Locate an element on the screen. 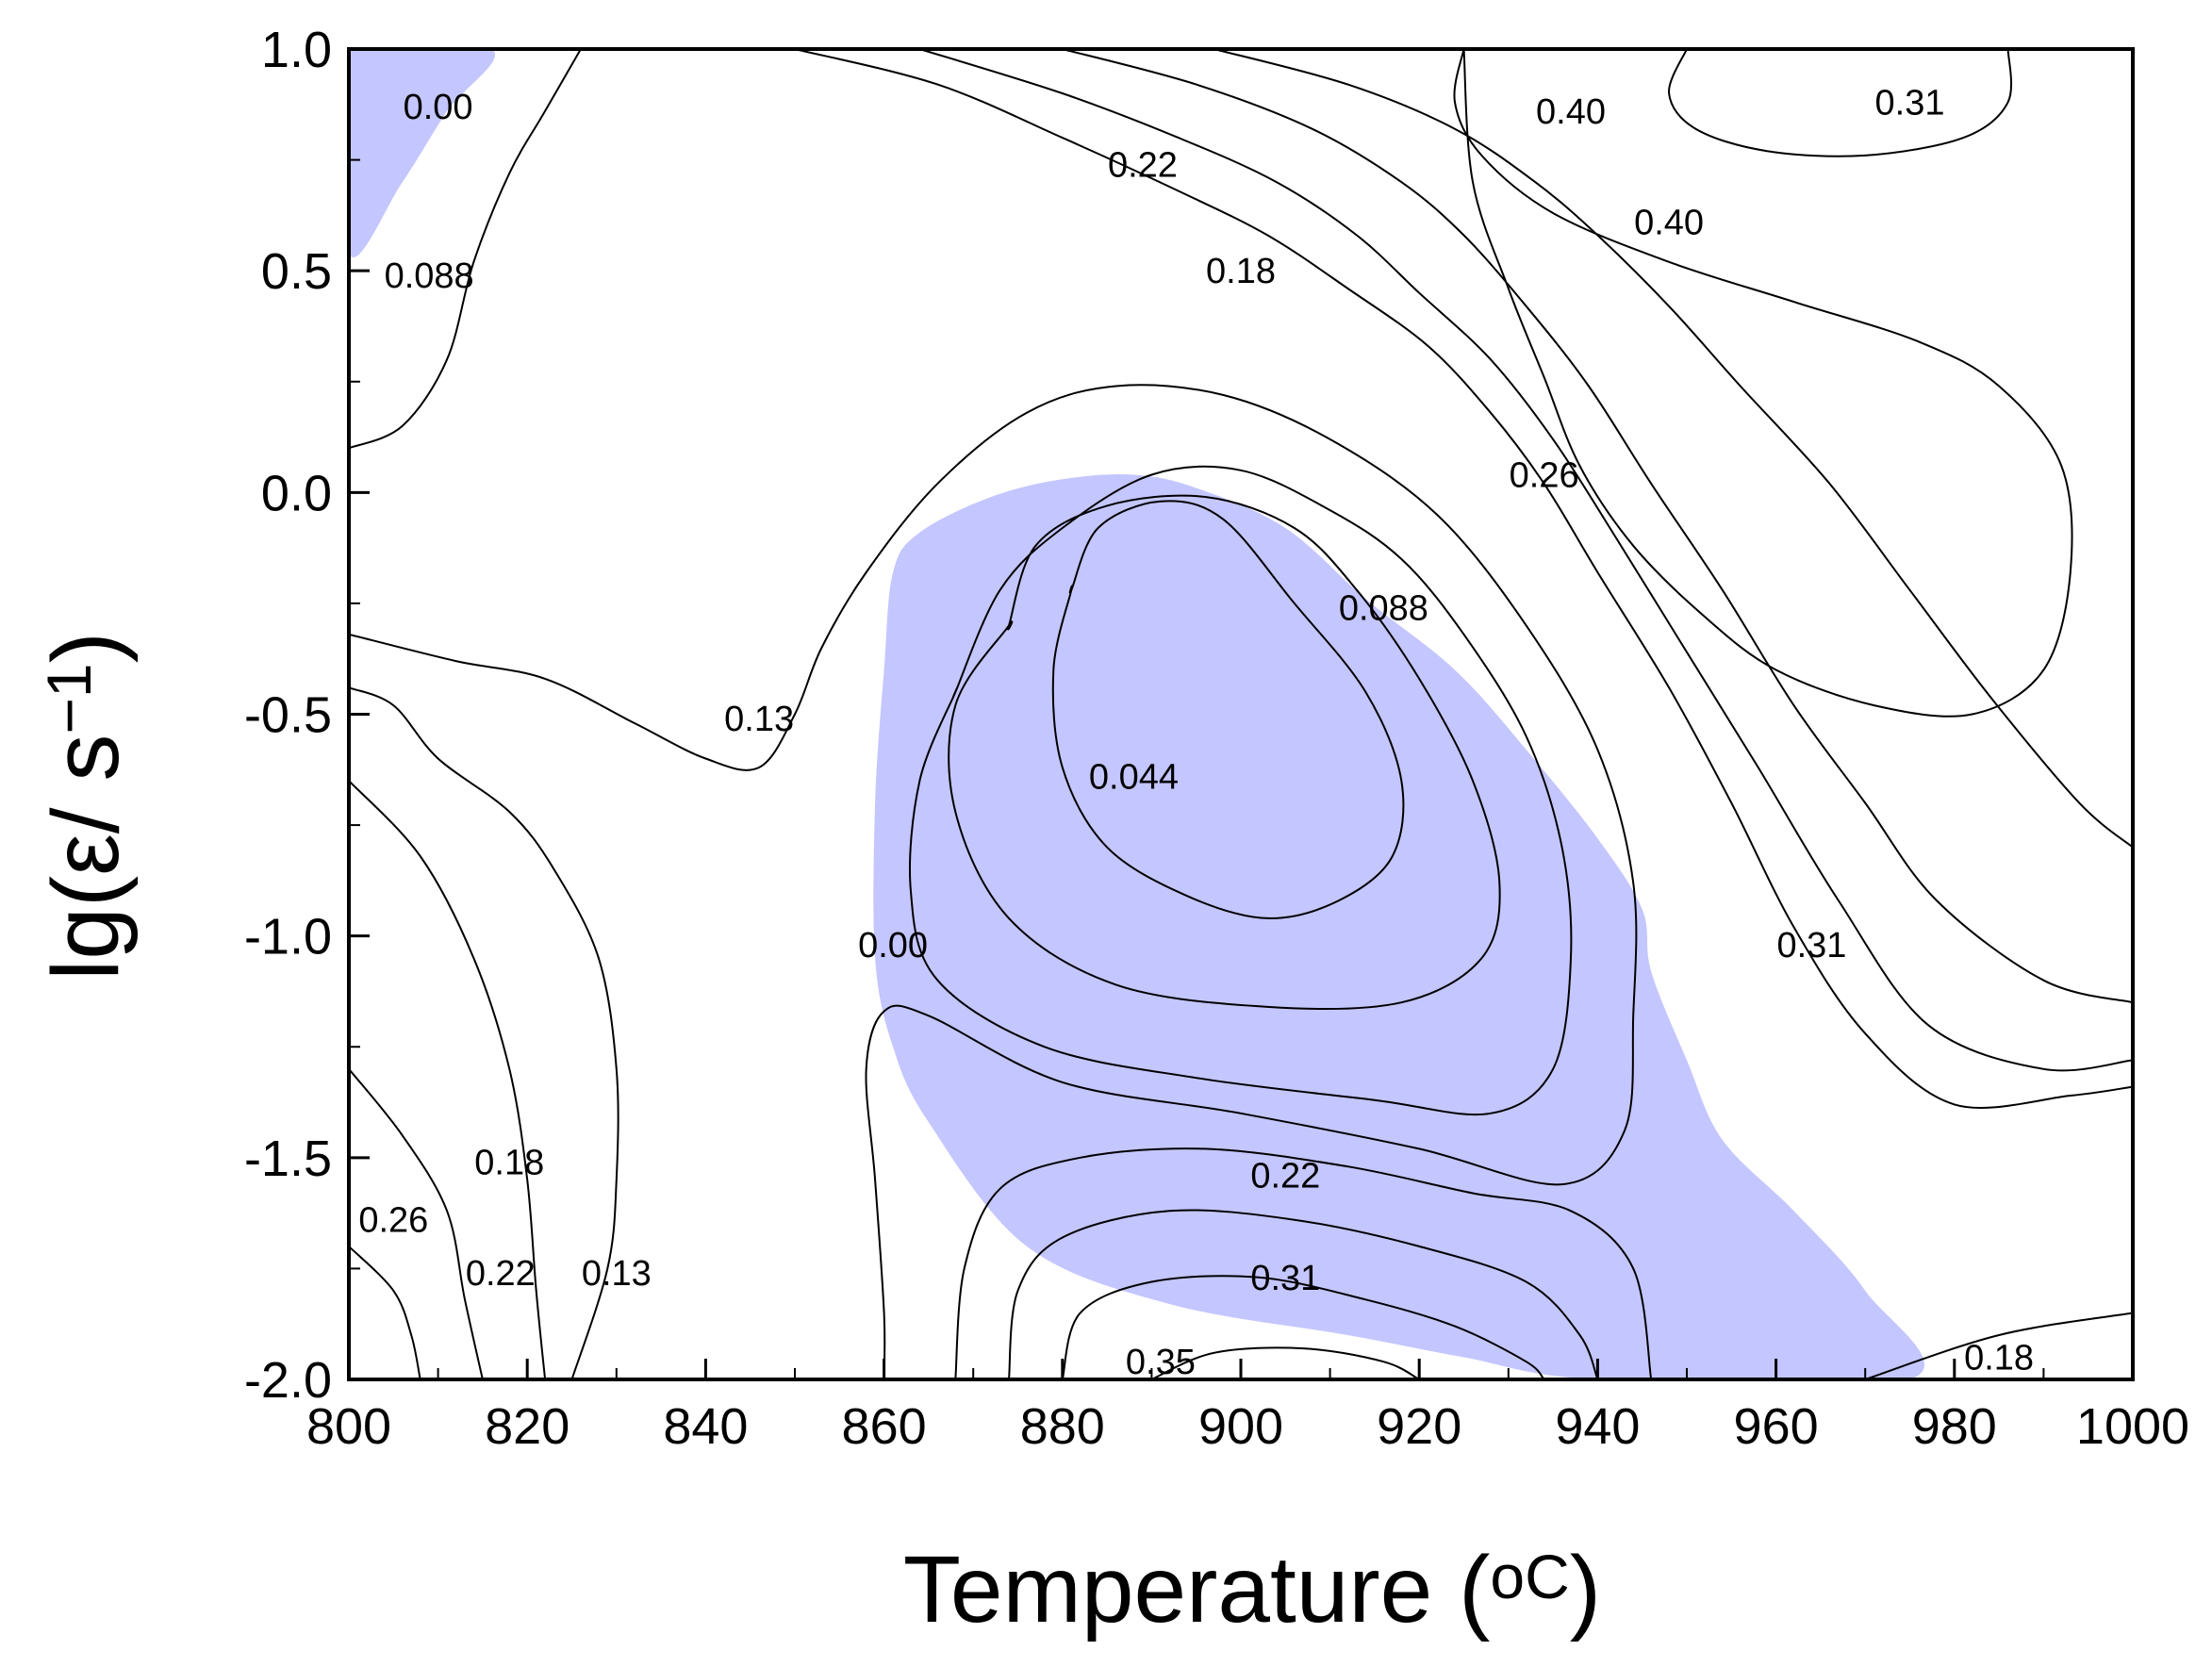 Image resolution: width=2212 pixels, height=1667 pixels. y-axis-exponent: −1 is located at coordinates (69, 698).